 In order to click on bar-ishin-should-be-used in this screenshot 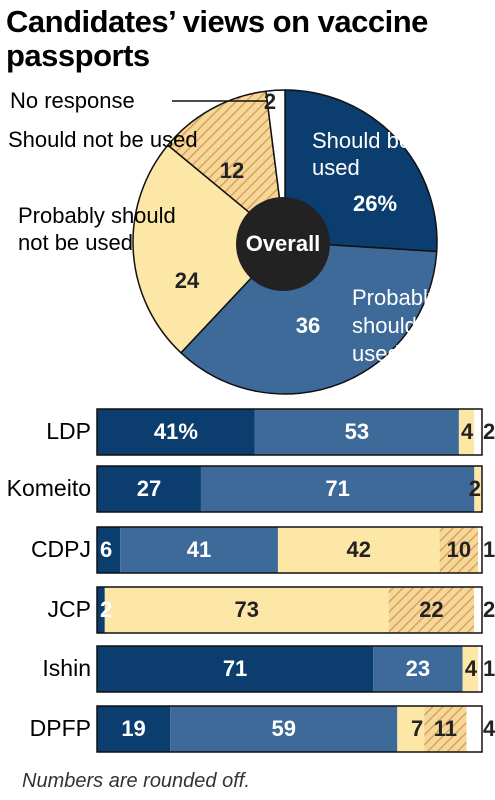, I will do `click(235, 669)`.